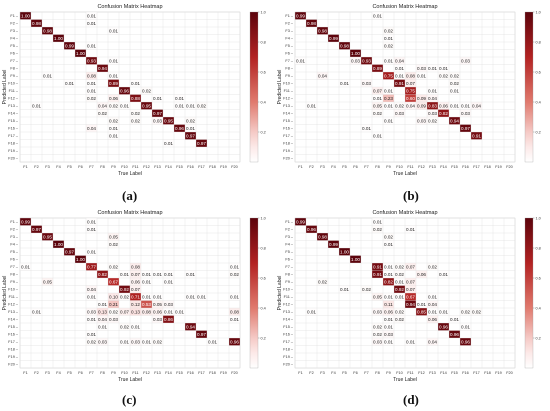 Image resolution: width=550 pixels, height=411 pixels. What do you see at coordinates (47, 236) in the screenshot?
I see `cell-label: 0.95` at bounding box center [47, 236].